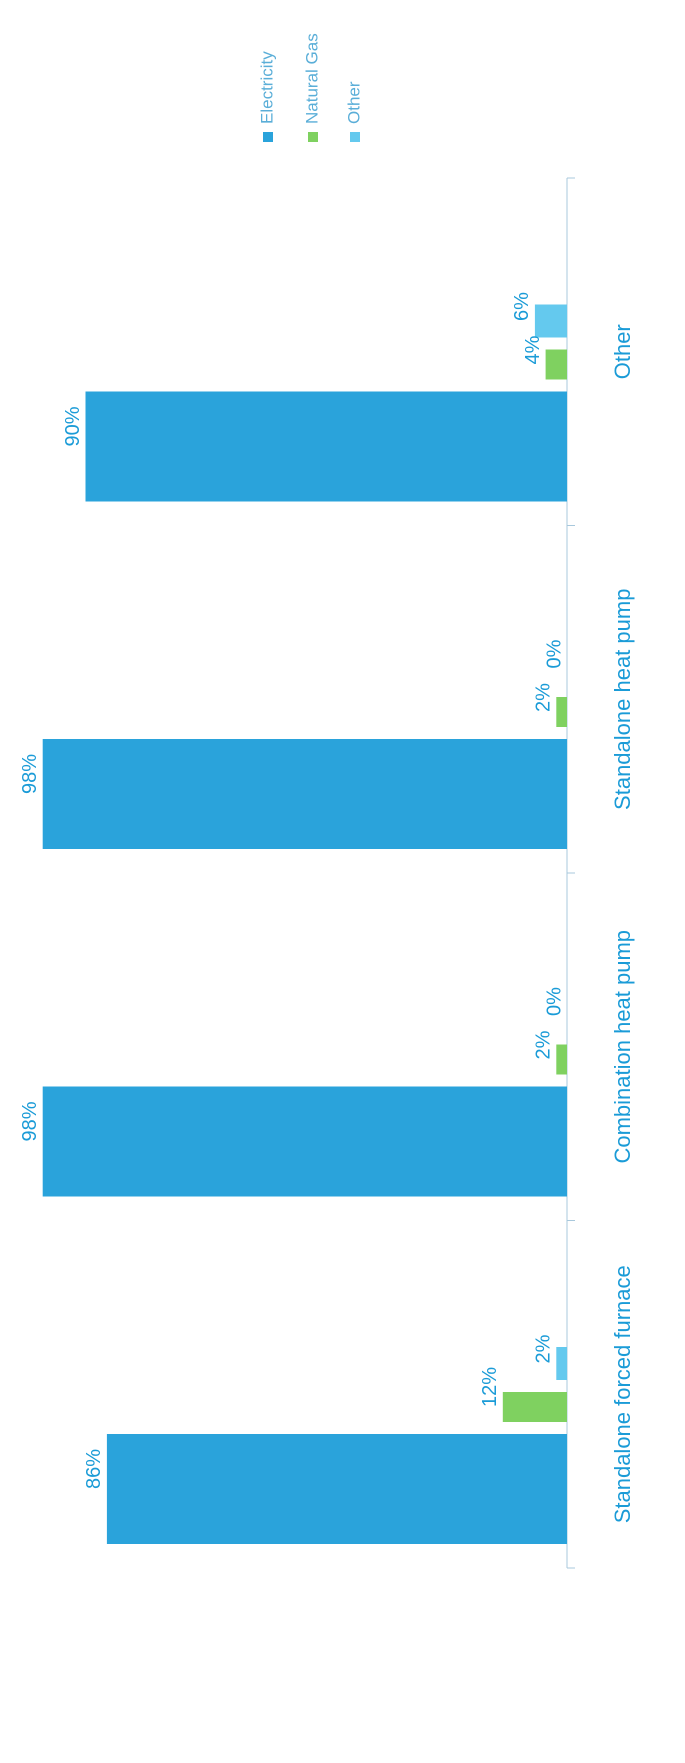 This screenshot has width=685, height=1763. What do you see at coordinates (268, 137) in the screenshot?
I see `legend-swatch-electricity` at bounding box center [268, 137].